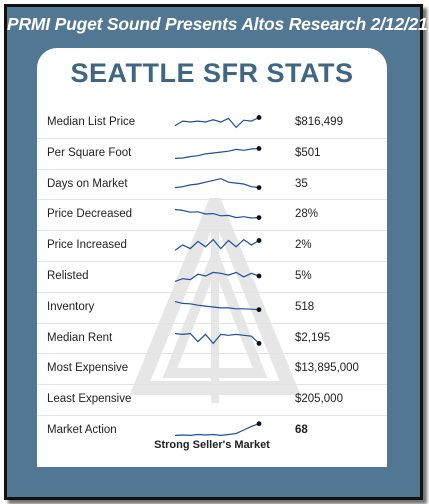  What do you see at coordinates (308, 152) in the screenshot?
I see `stat-value: $501` at bounding box center [308, 152].